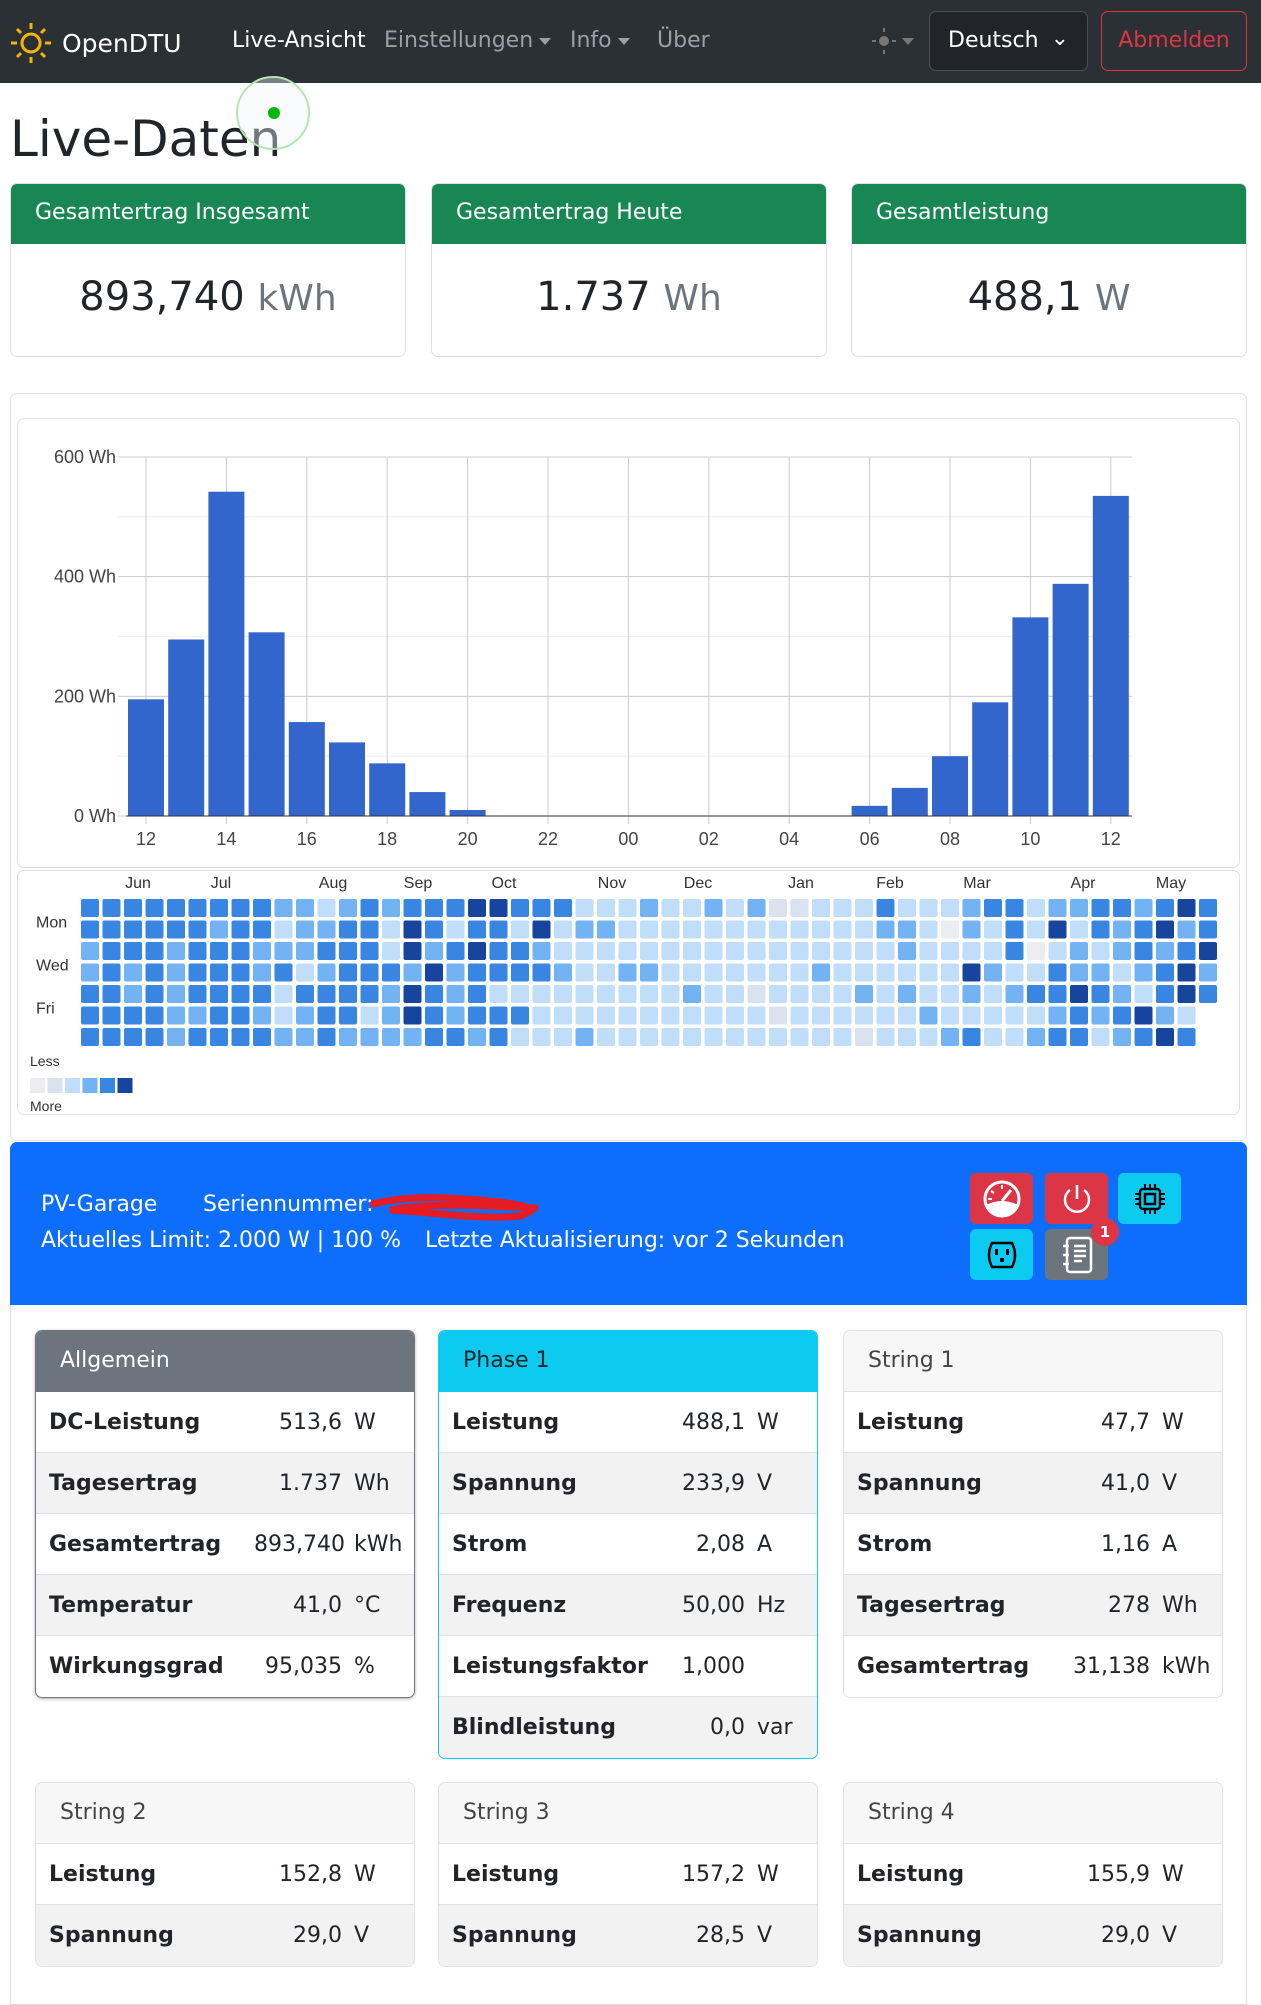 This screenshot has width=1261, height=2005. What do you see at coordinates (333, 883) in the screenshot?
I see `month-label: Aug` at bounding box center [333, 883].